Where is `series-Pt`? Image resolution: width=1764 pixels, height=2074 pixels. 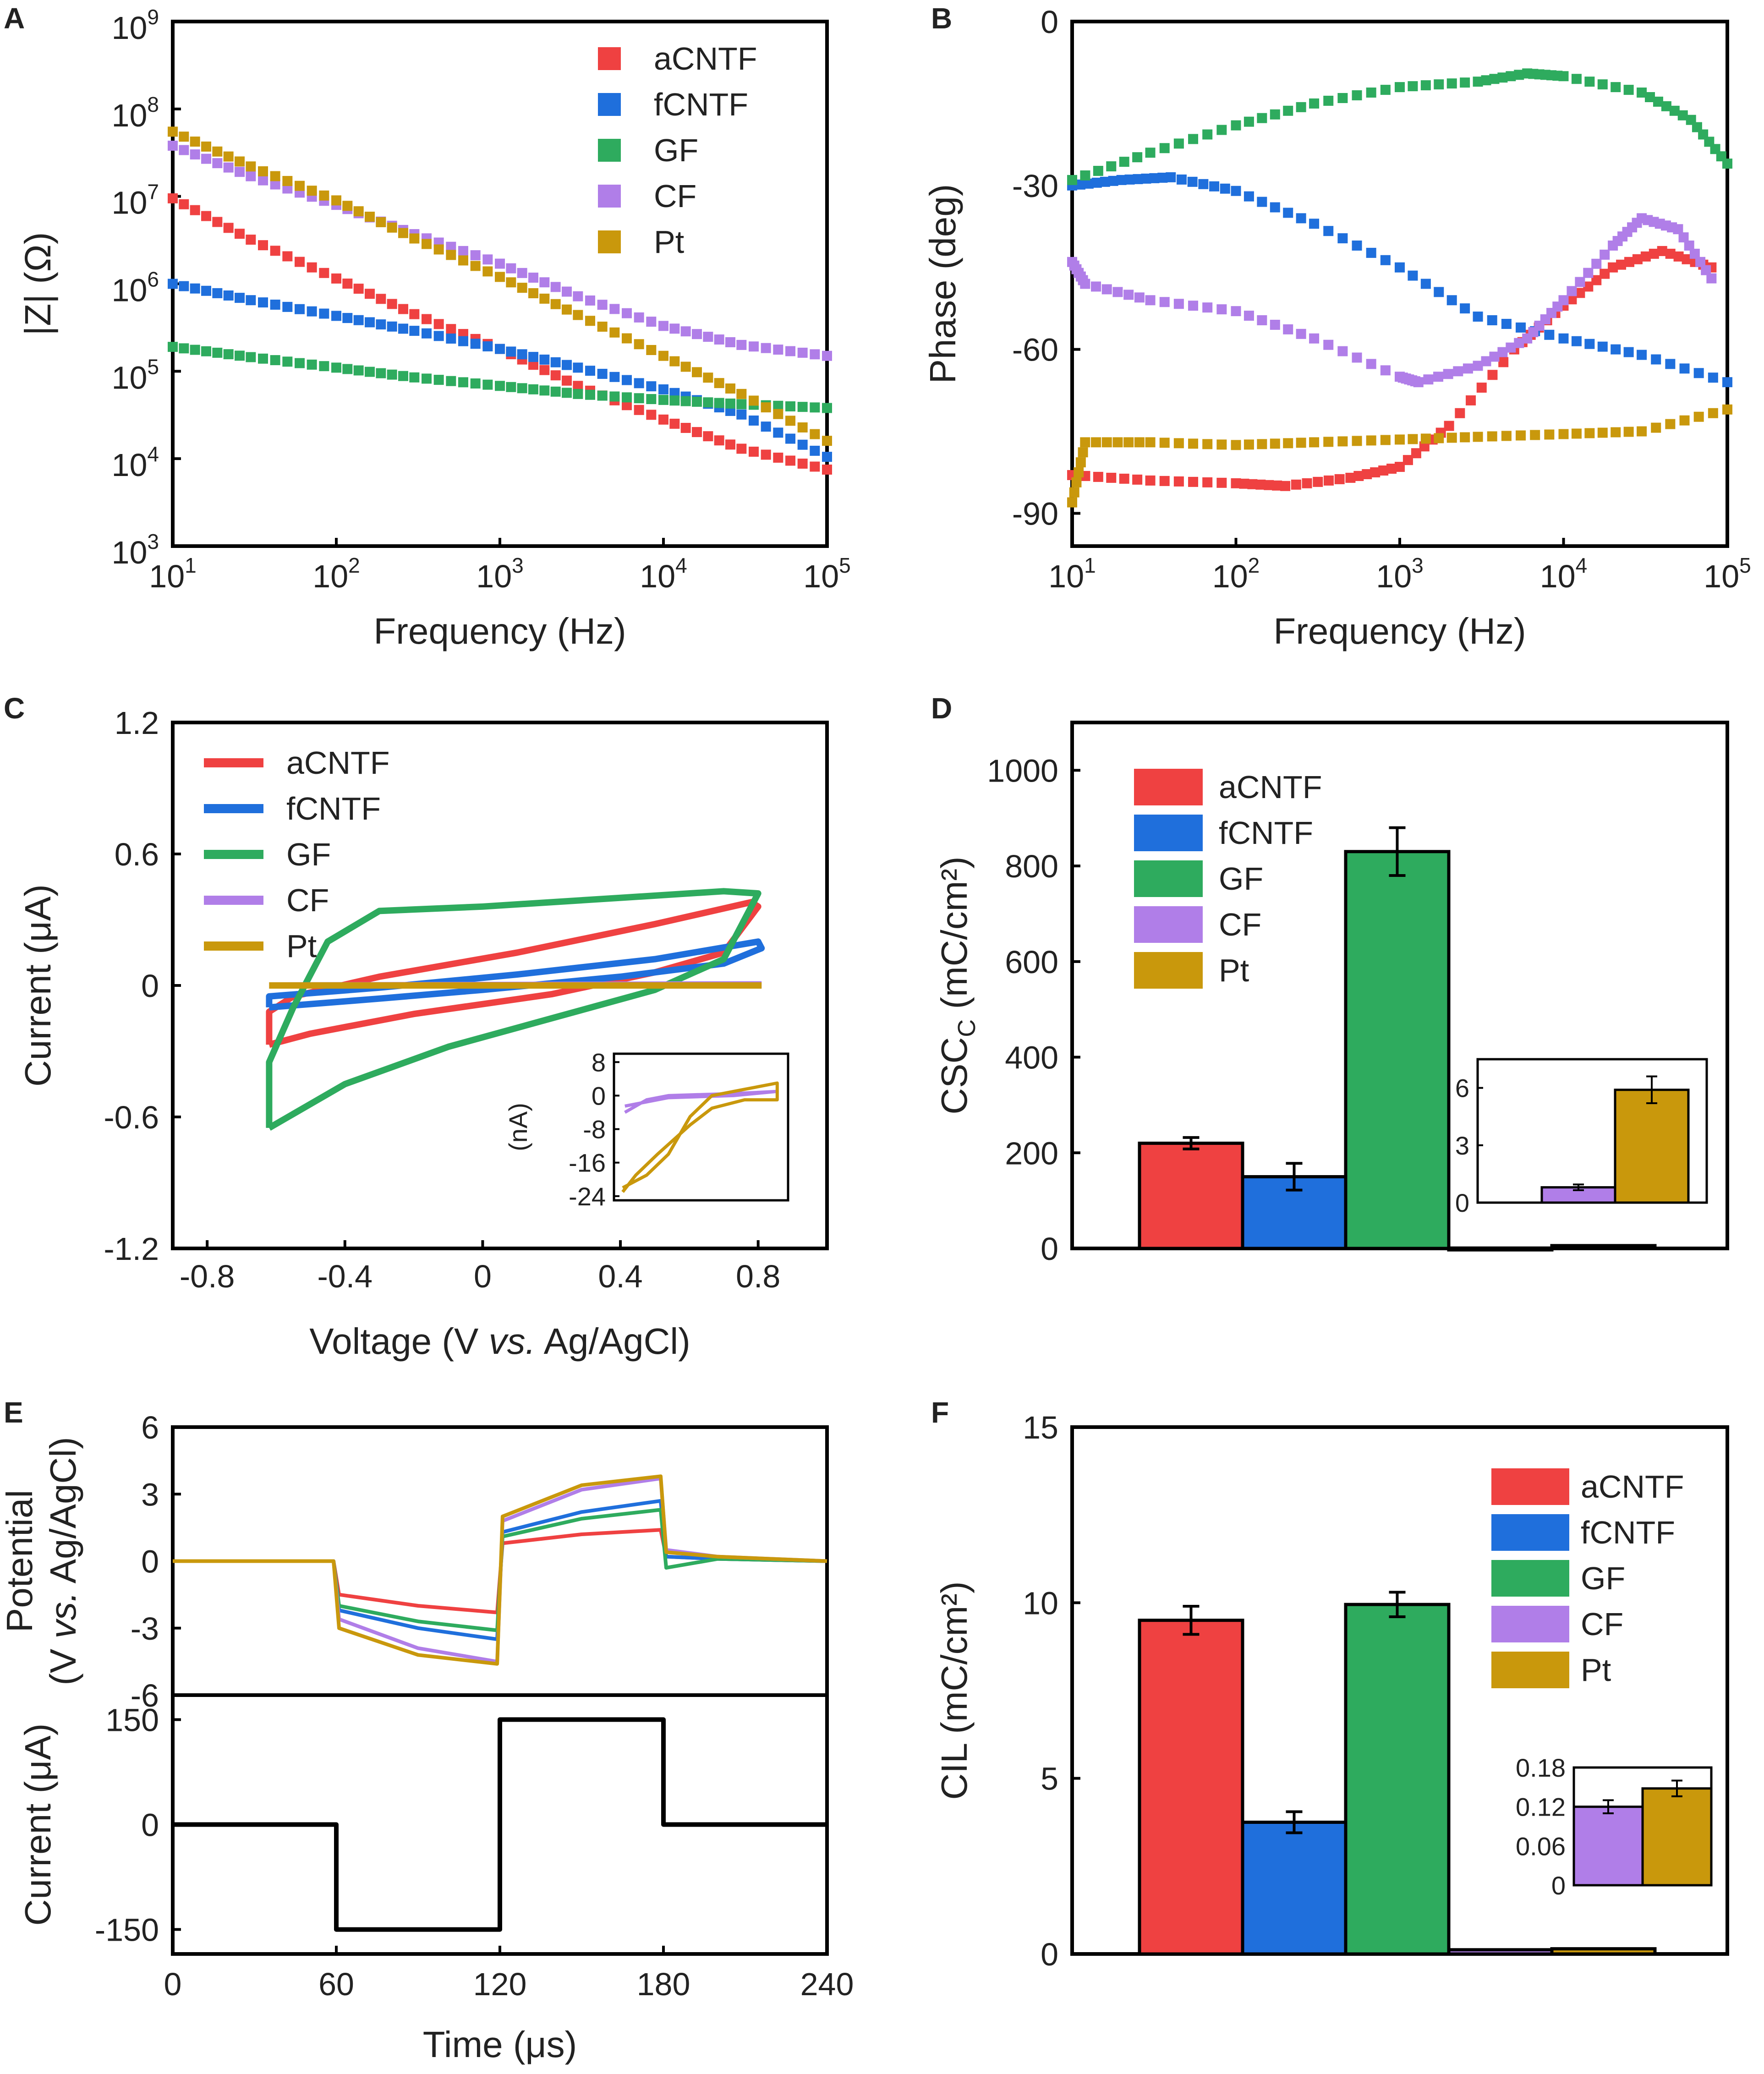 series-Pt is located at coordinates (500, 1570).